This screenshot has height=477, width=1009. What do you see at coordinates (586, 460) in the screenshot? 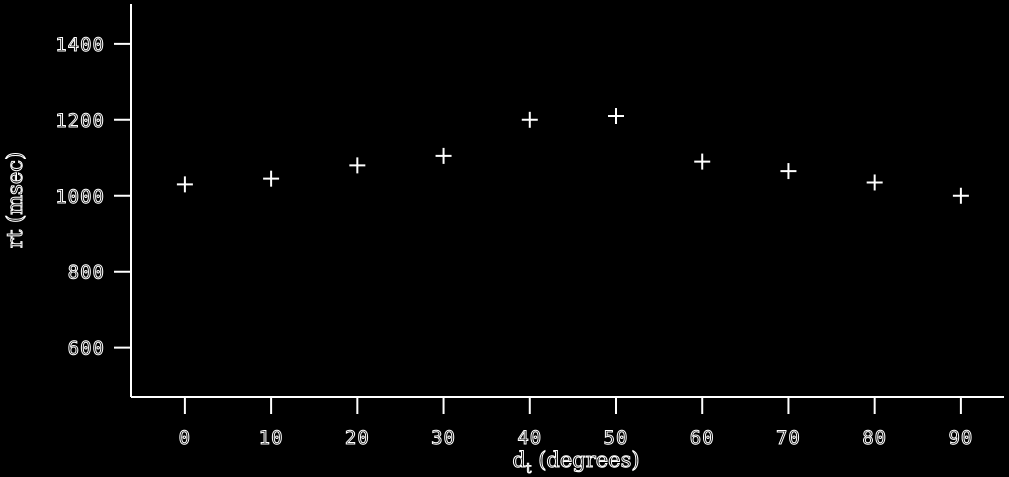
I see `x-axis-title-rest: (degrees)` at bounding box center [586, 460].